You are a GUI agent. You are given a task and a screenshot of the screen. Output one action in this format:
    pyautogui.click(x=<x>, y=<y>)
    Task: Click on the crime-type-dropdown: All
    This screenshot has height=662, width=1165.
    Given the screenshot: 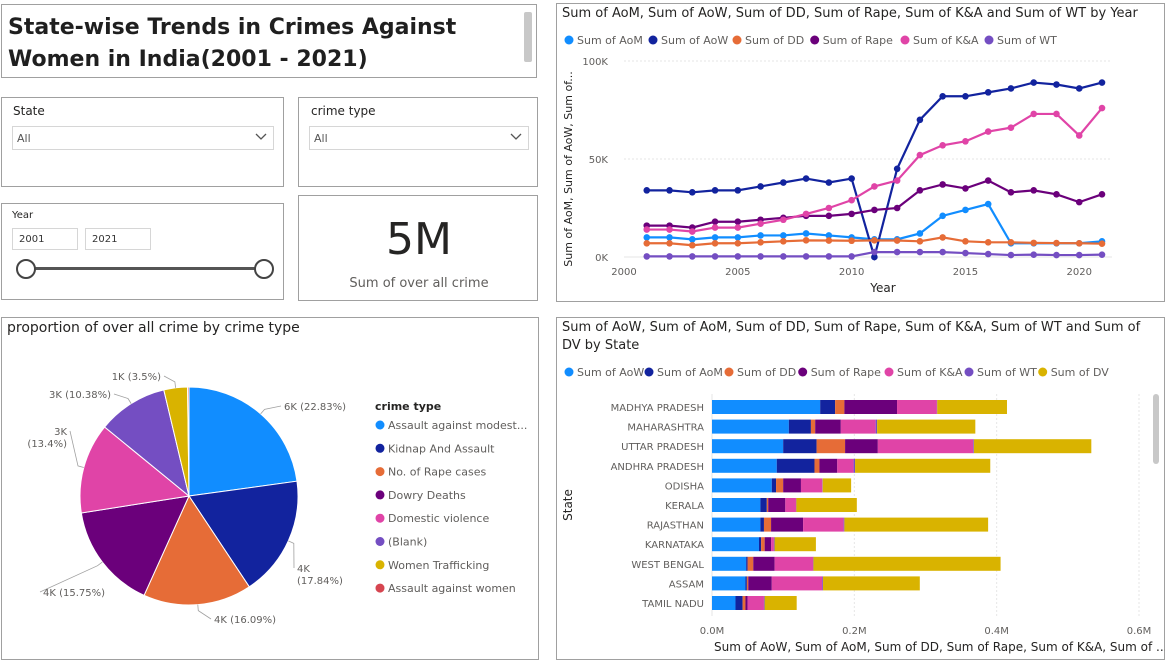 What is the action you would take?
    pyautogui.click(x=419, y=138)
    